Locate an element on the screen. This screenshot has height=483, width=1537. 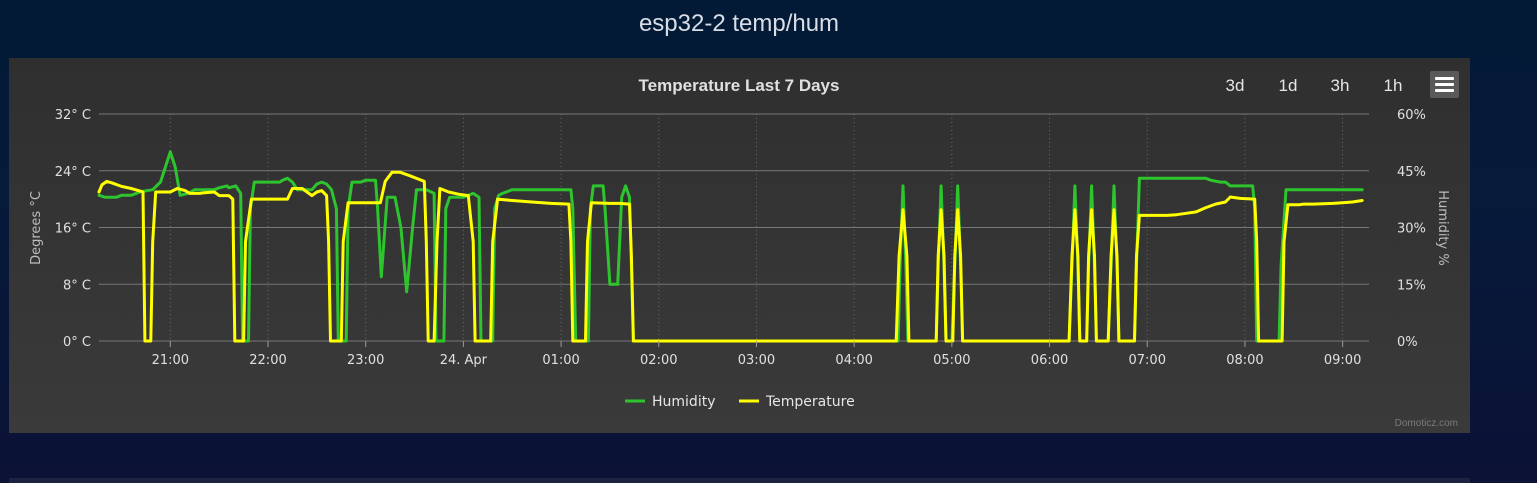
x-tick-label: 21:00 is located at coordinates (170, 360).